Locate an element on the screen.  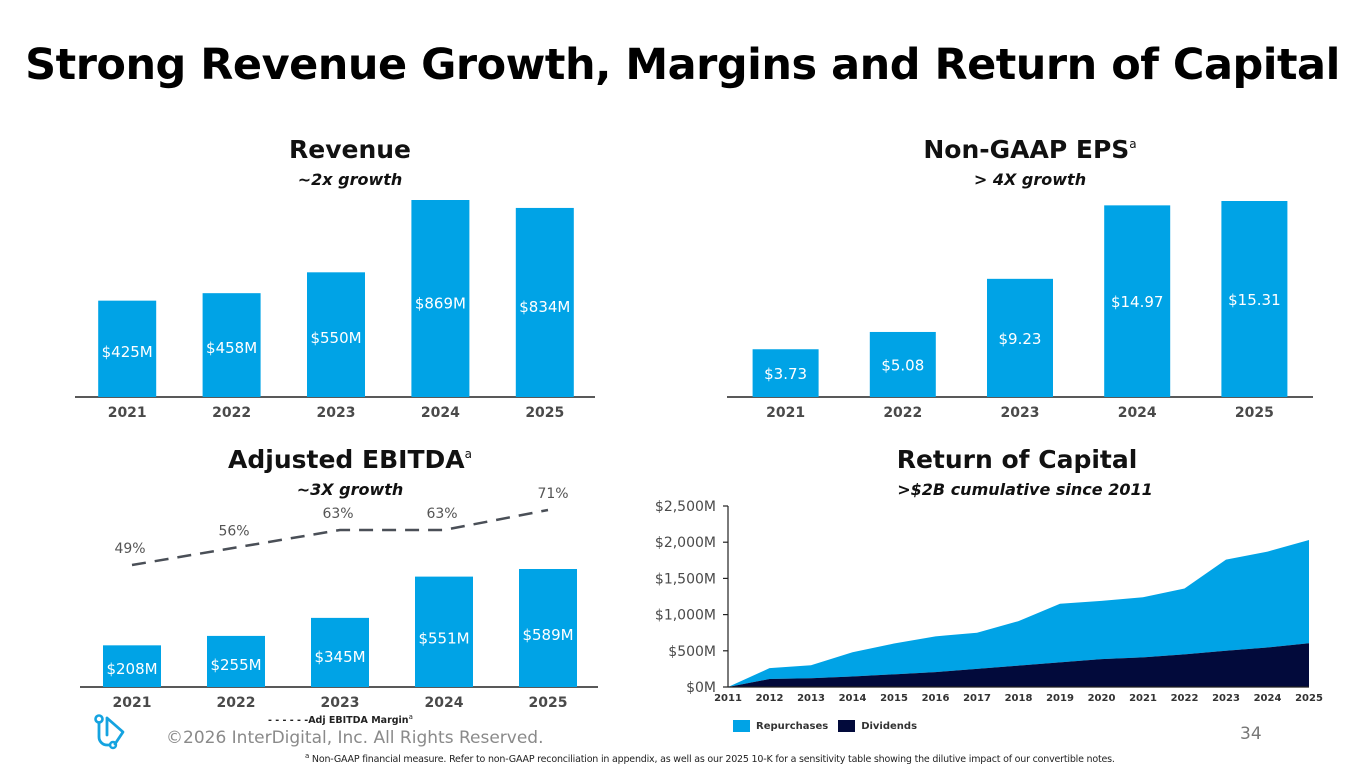
x-tick-label: 2017 is located at coordinates (977, 698).